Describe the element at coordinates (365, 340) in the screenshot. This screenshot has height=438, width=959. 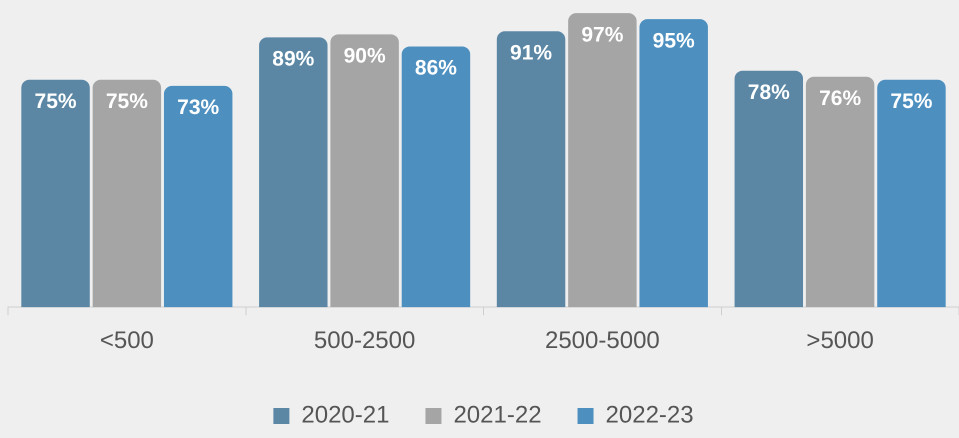
I see `x-tick-label: 500-2500` at that location.